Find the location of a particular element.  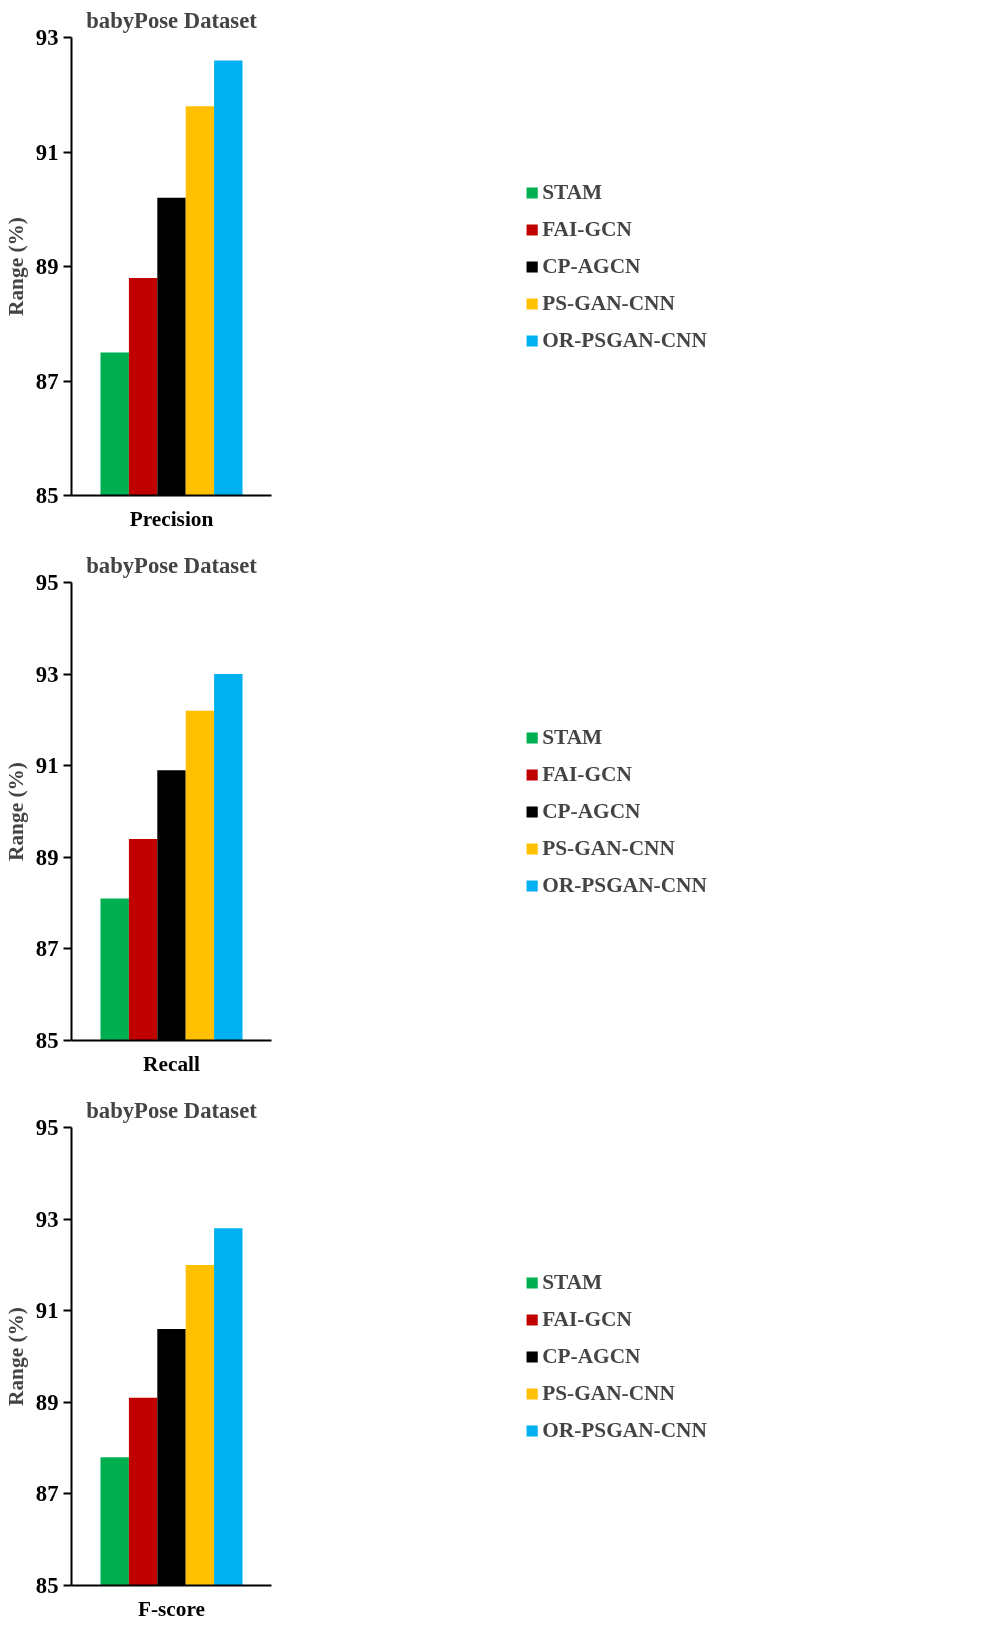

x-tick-label: Recall is located at coordinates (171, 1063).